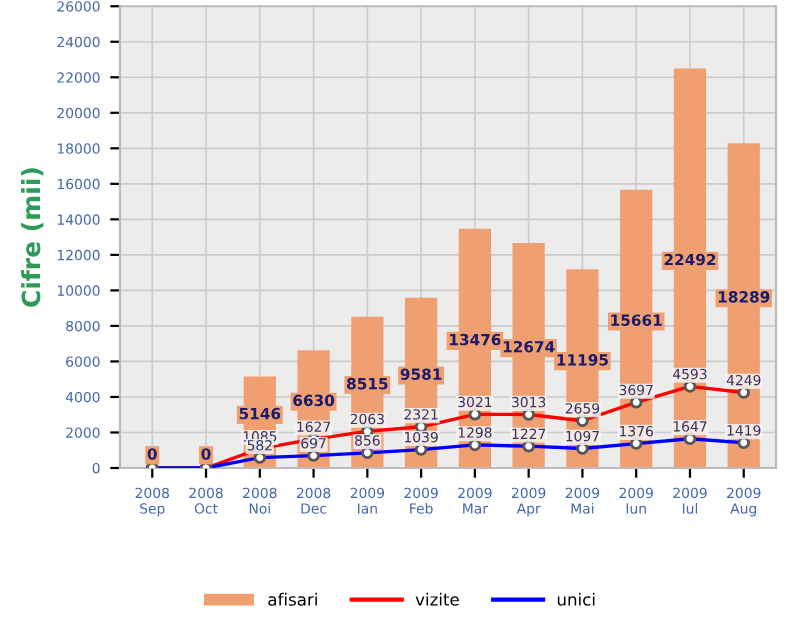 Image resolution: width=800 pixels, height=624 pixels. I want to click on legend-label: afisari, so click(292, 599).